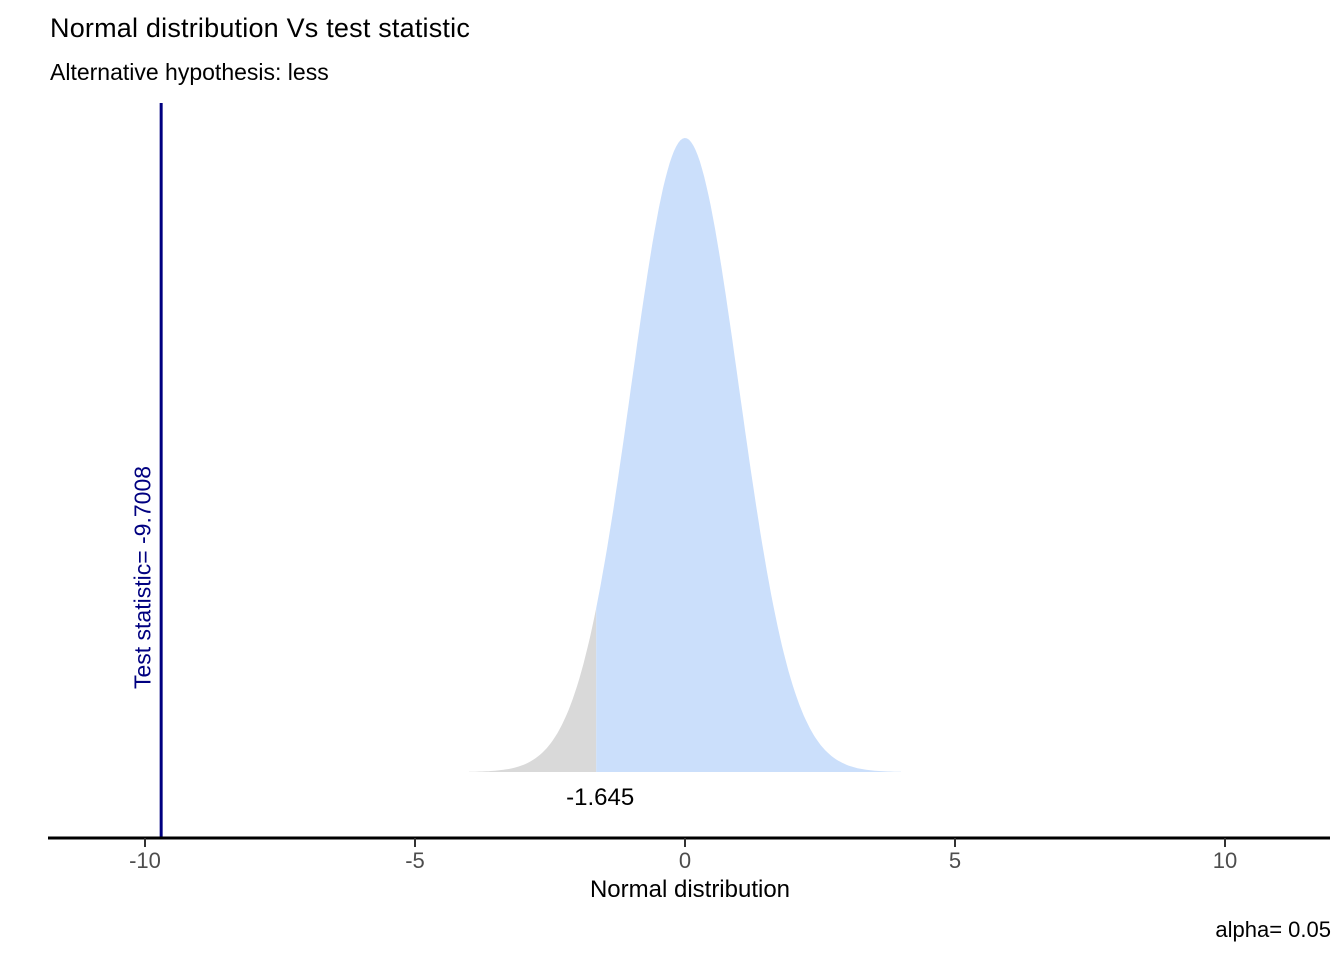 This screenshot has width=1344, height=960. What do you see at coordinates (142, 577) in the screenshot?
I see `test-statistic-label: Test statistic= -9.7008` at bounding box center [142, 577].